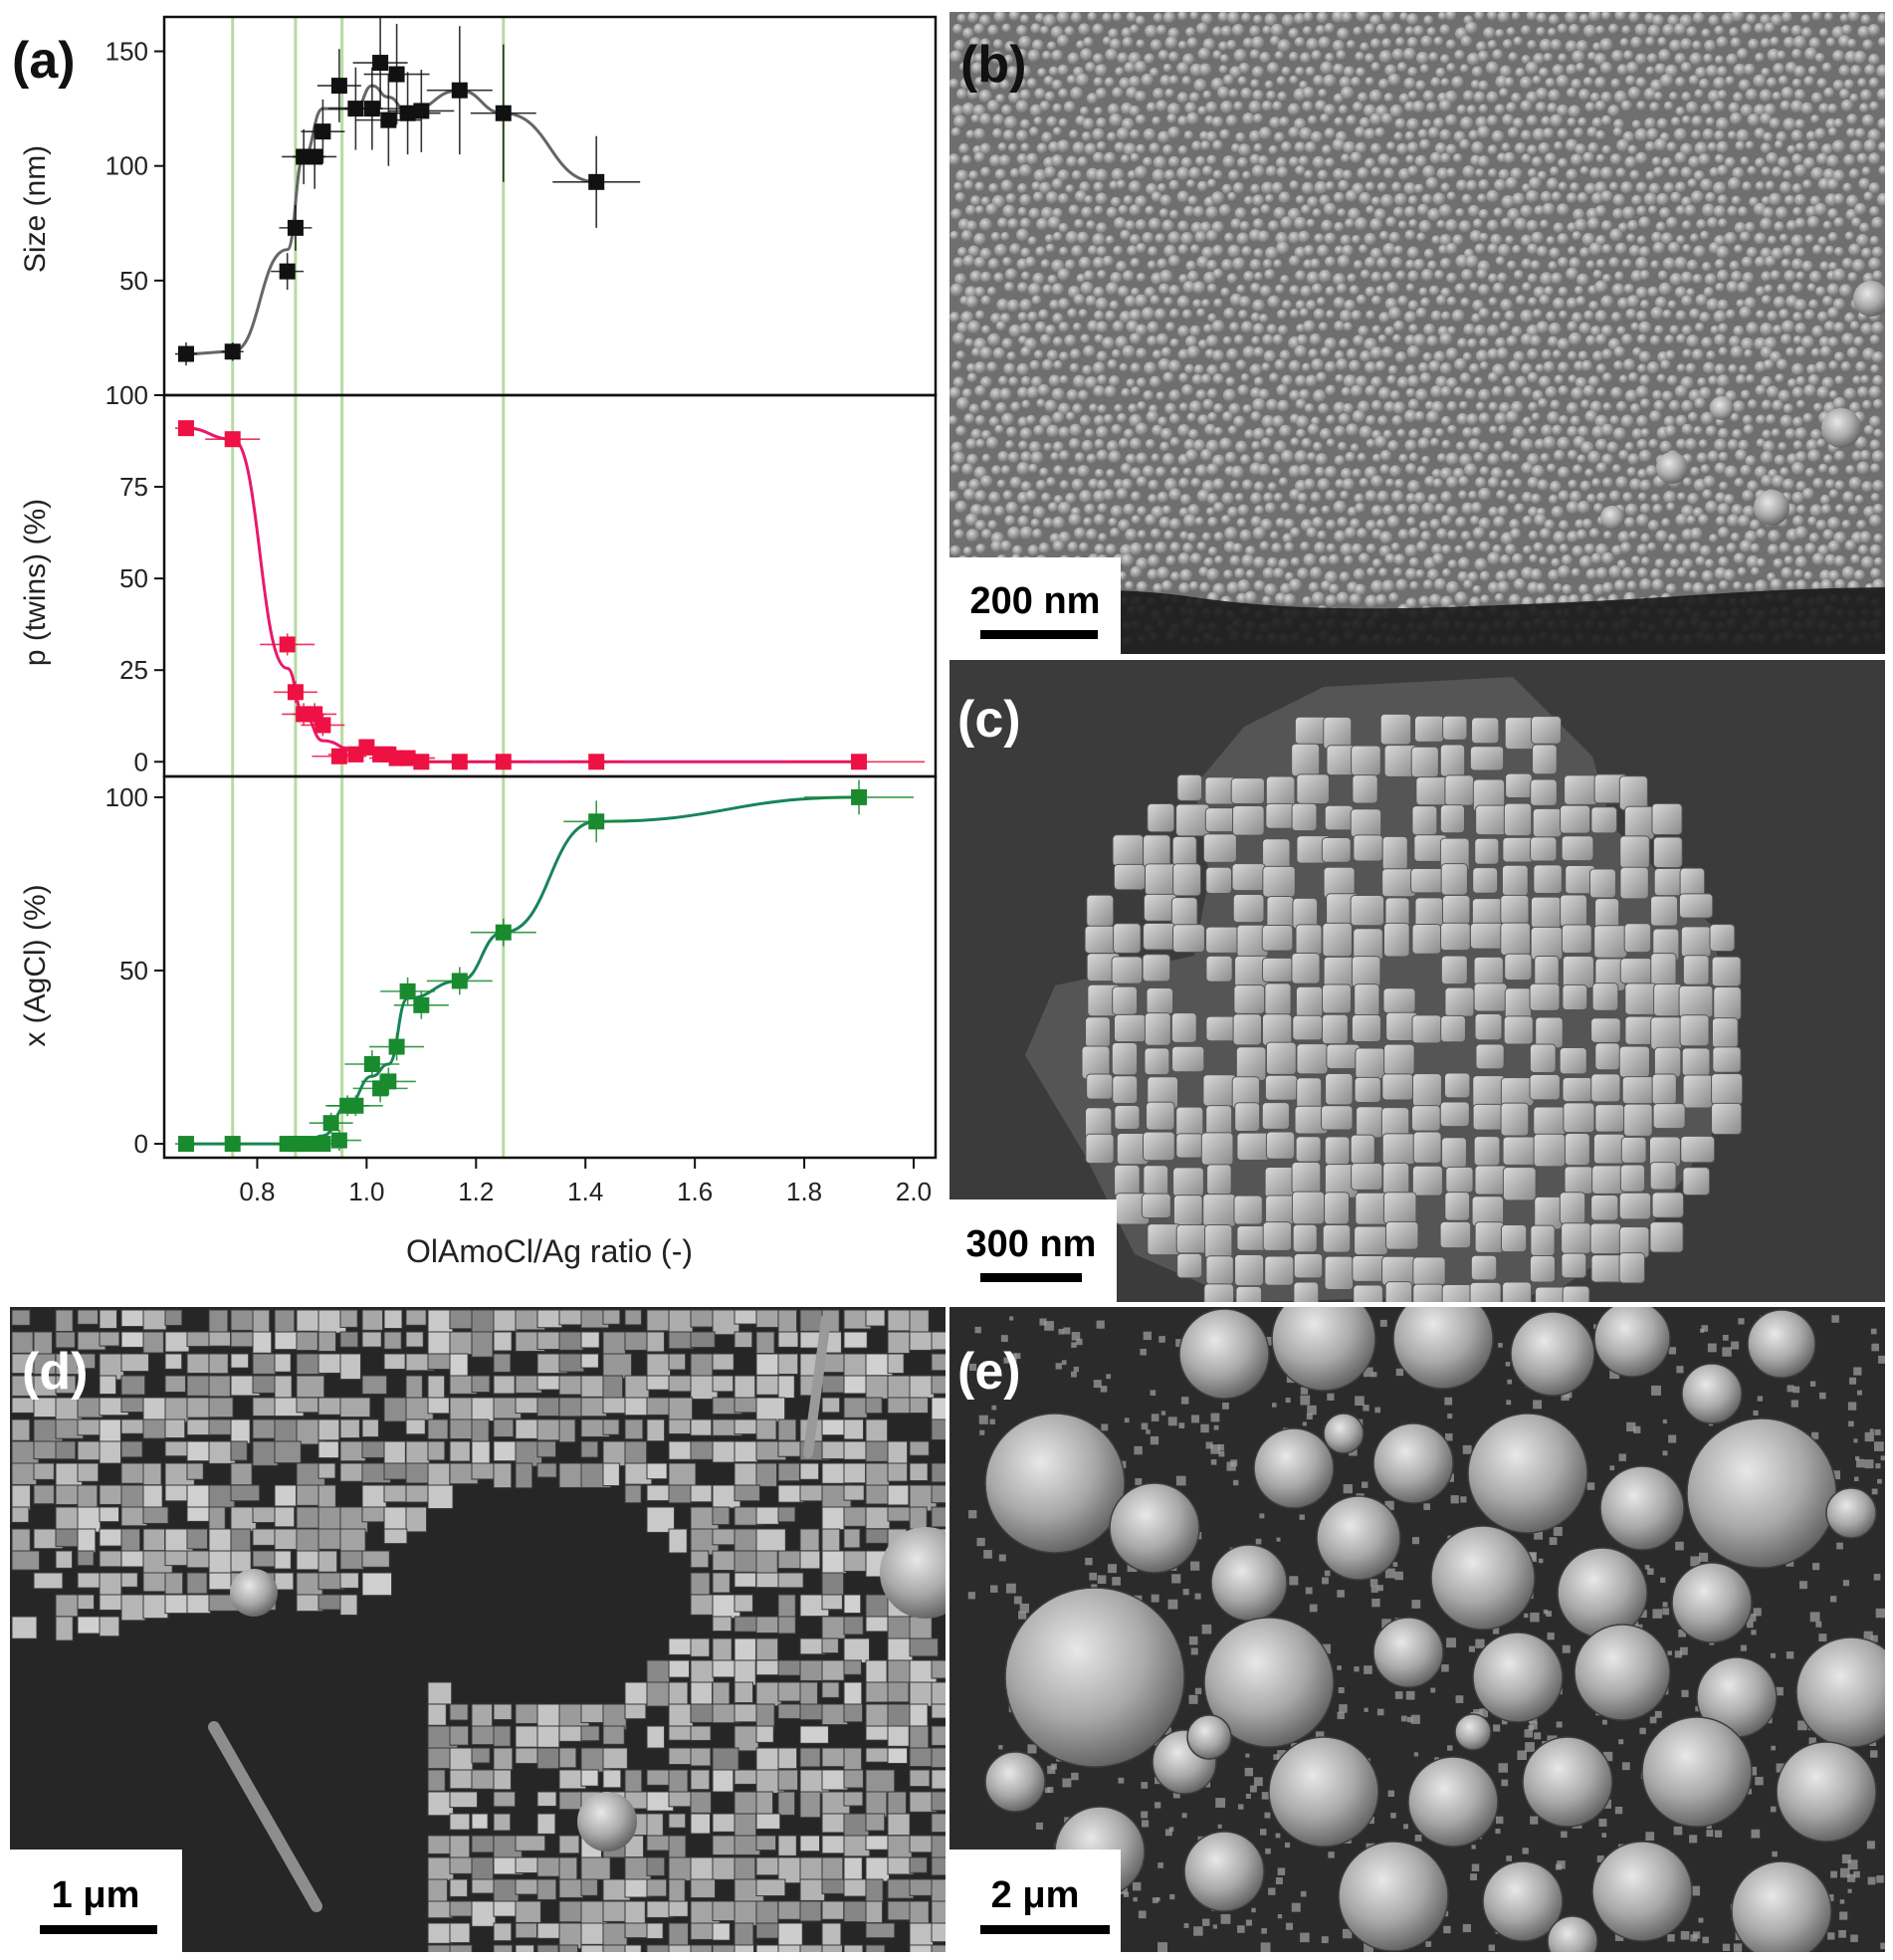 Image resolution: width=1893 pixels, height=1960 pixels. What do you see at coordinates (1276, 1757) in the screenshot?
I see `small-crystal` at bounding box center [1276, 1757].